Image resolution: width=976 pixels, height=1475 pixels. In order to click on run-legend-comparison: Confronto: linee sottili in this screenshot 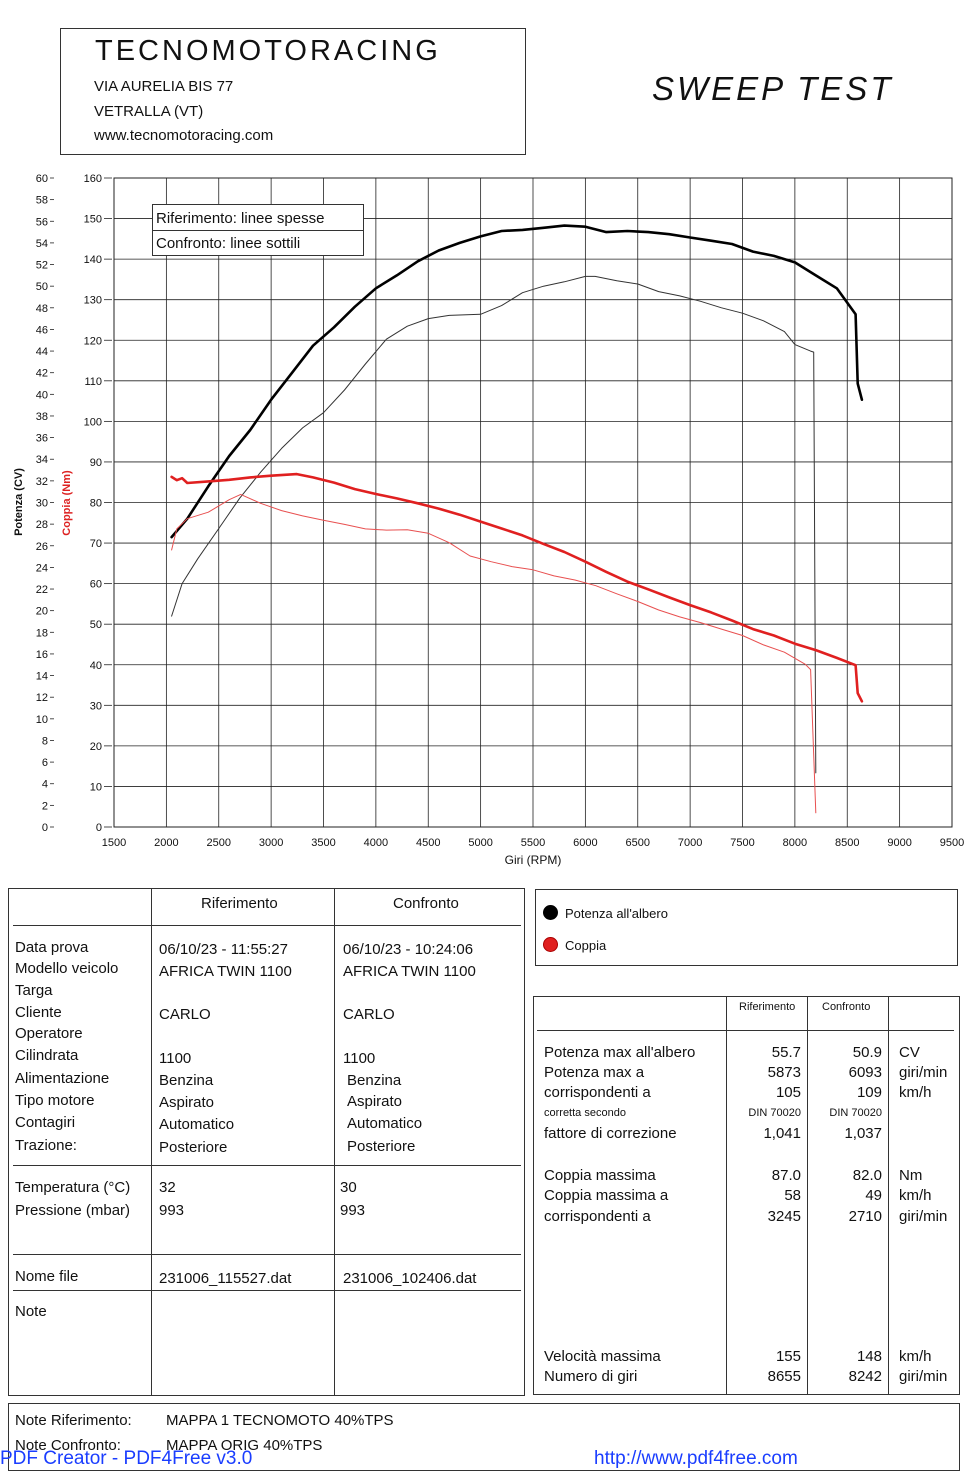, I will do `click(228, 243)`.